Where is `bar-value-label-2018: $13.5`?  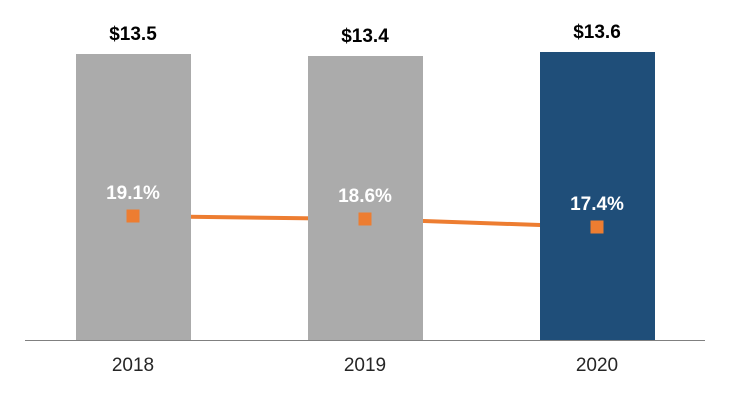 bar-value-label-2018: $13.5 is located at coordinates (133, 34).